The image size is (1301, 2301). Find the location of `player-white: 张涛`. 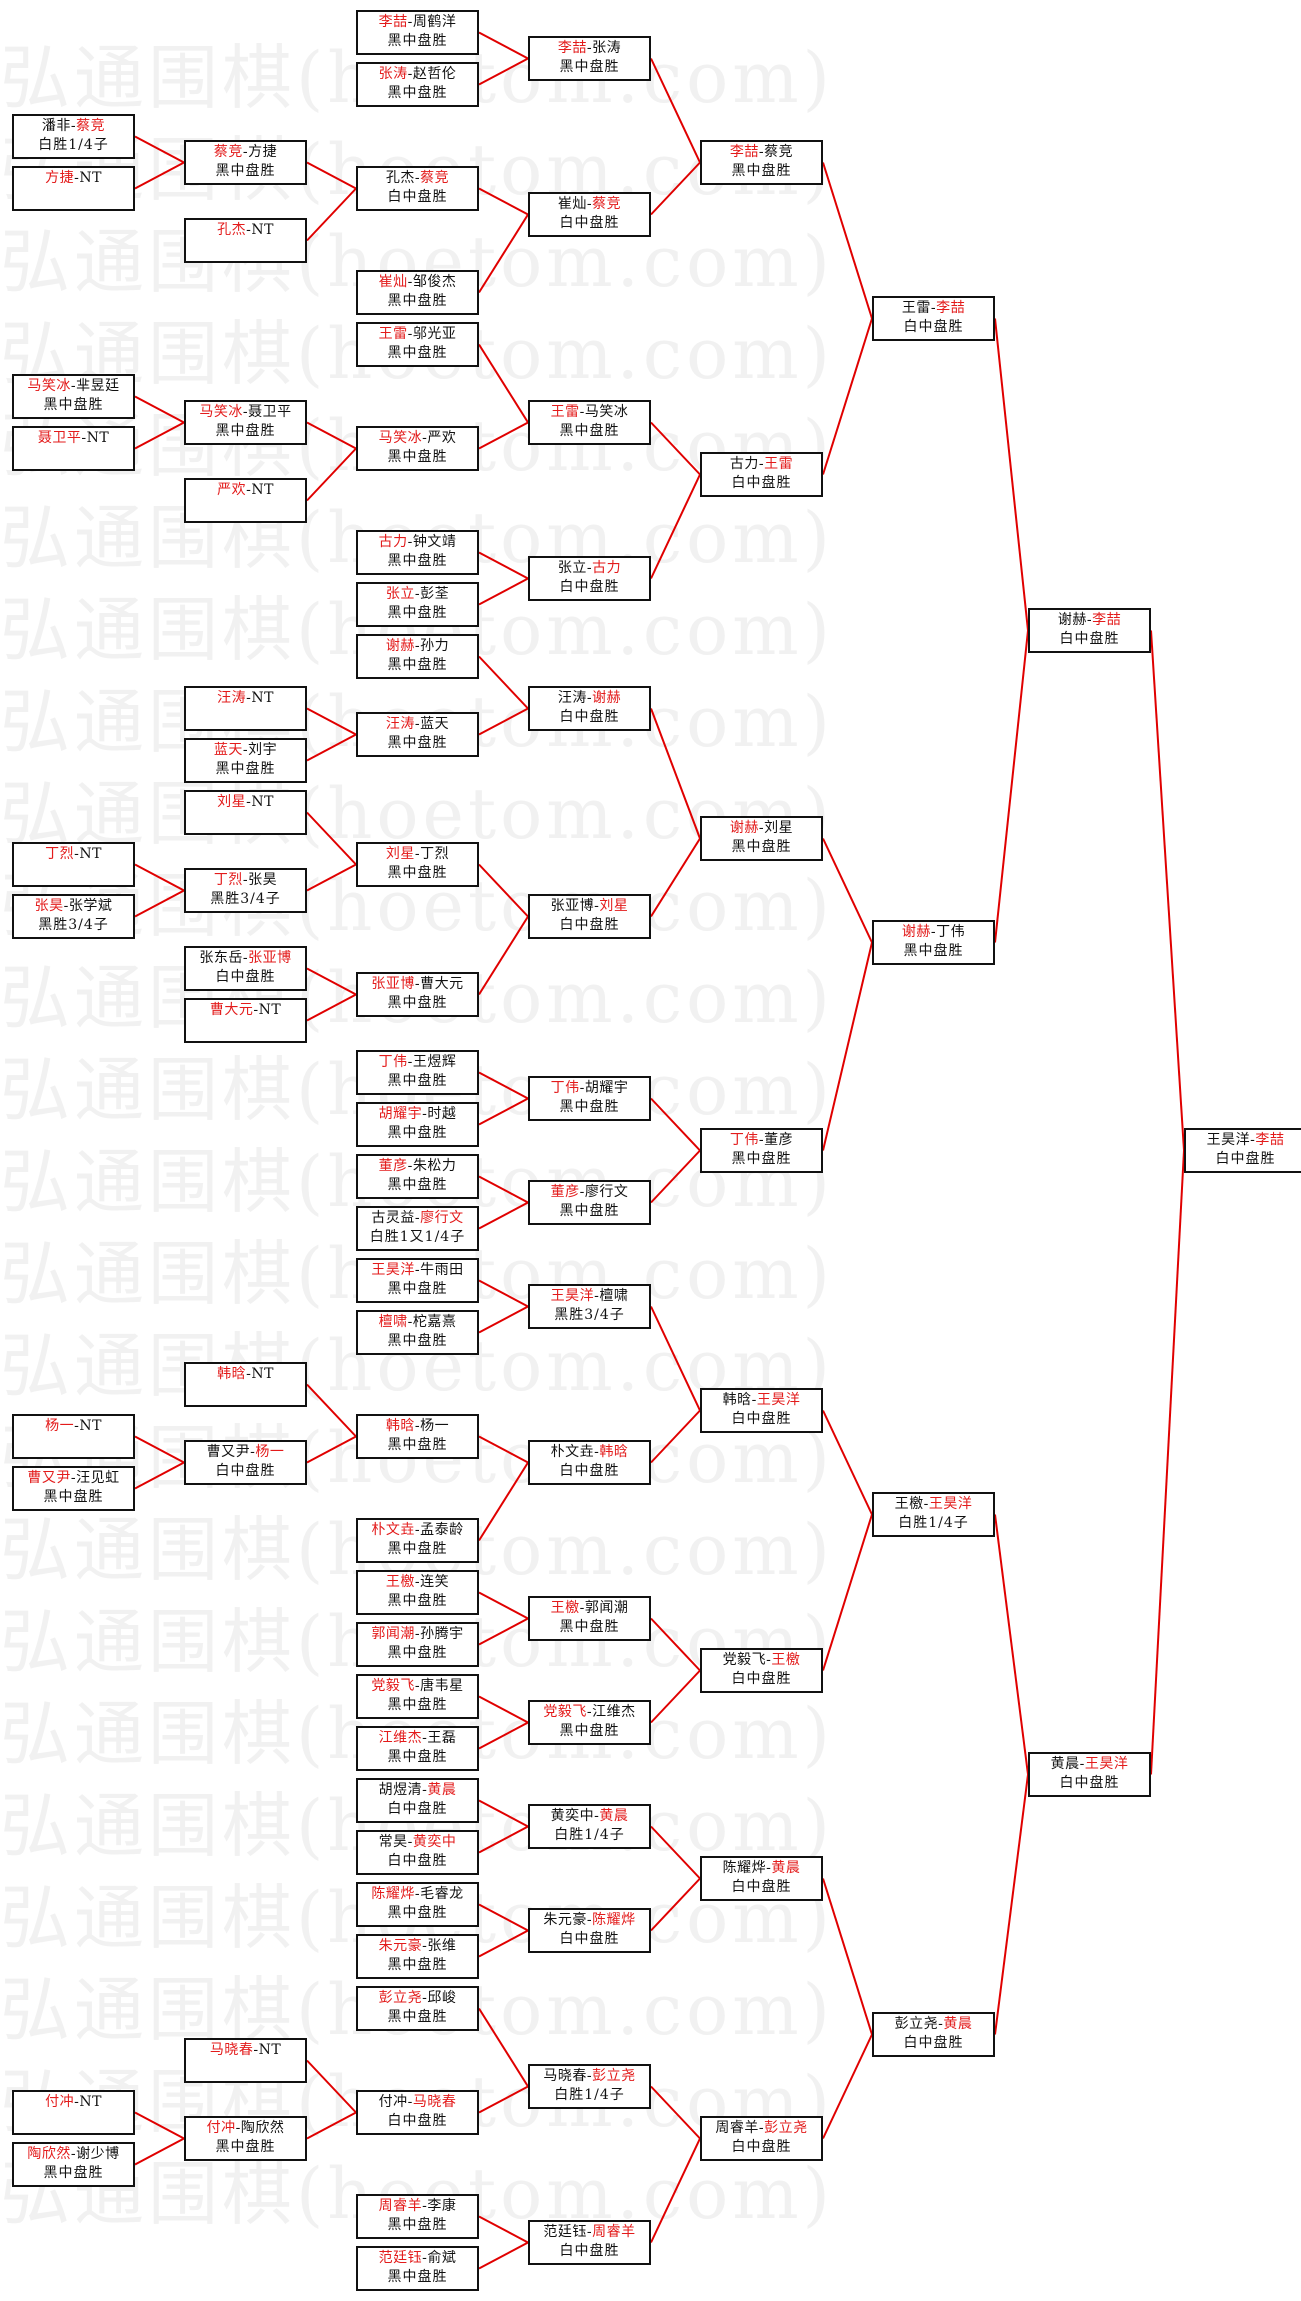

player-white: 张涛 is located at coordinates (607, 48).